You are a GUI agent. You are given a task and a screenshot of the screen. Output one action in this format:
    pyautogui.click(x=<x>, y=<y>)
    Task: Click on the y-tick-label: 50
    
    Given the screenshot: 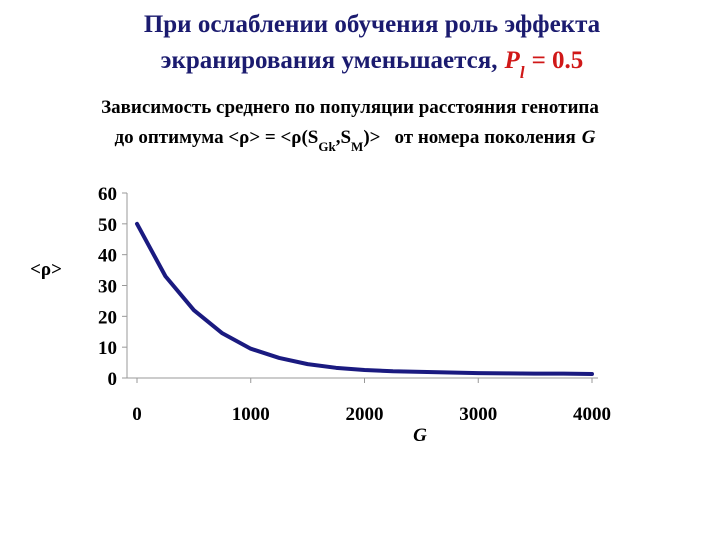 What is the action you would take?
    pyautogui.click(x=107, y=225)
    